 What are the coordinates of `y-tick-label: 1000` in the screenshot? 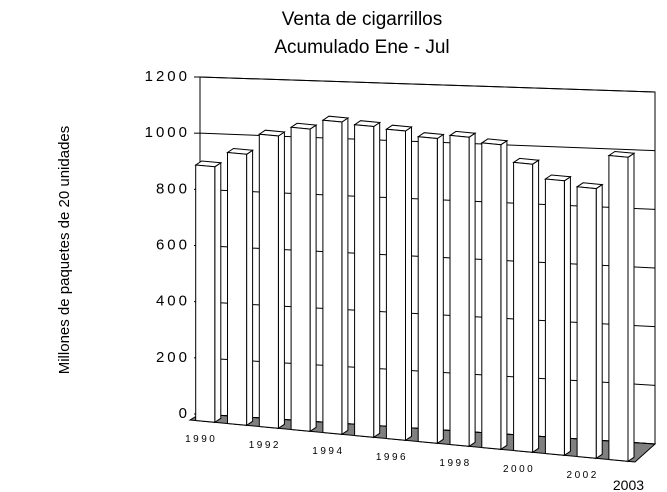 It's located at (167, 132).